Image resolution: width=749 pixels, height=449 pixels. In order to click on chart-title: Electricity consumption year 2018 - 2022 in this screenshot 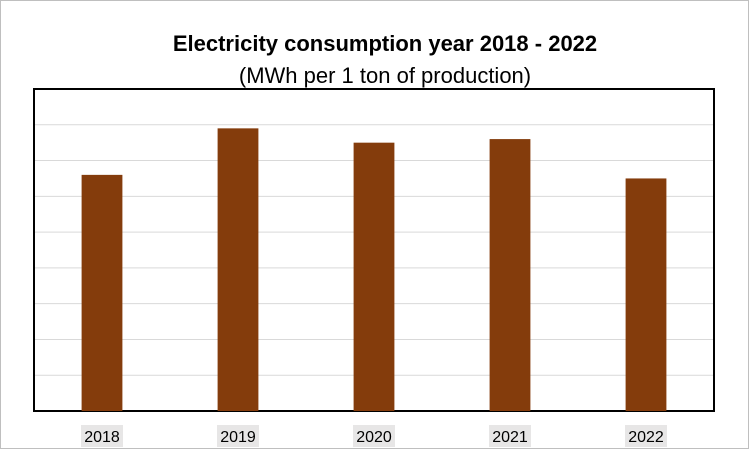, I will do `click(385, 43)`.